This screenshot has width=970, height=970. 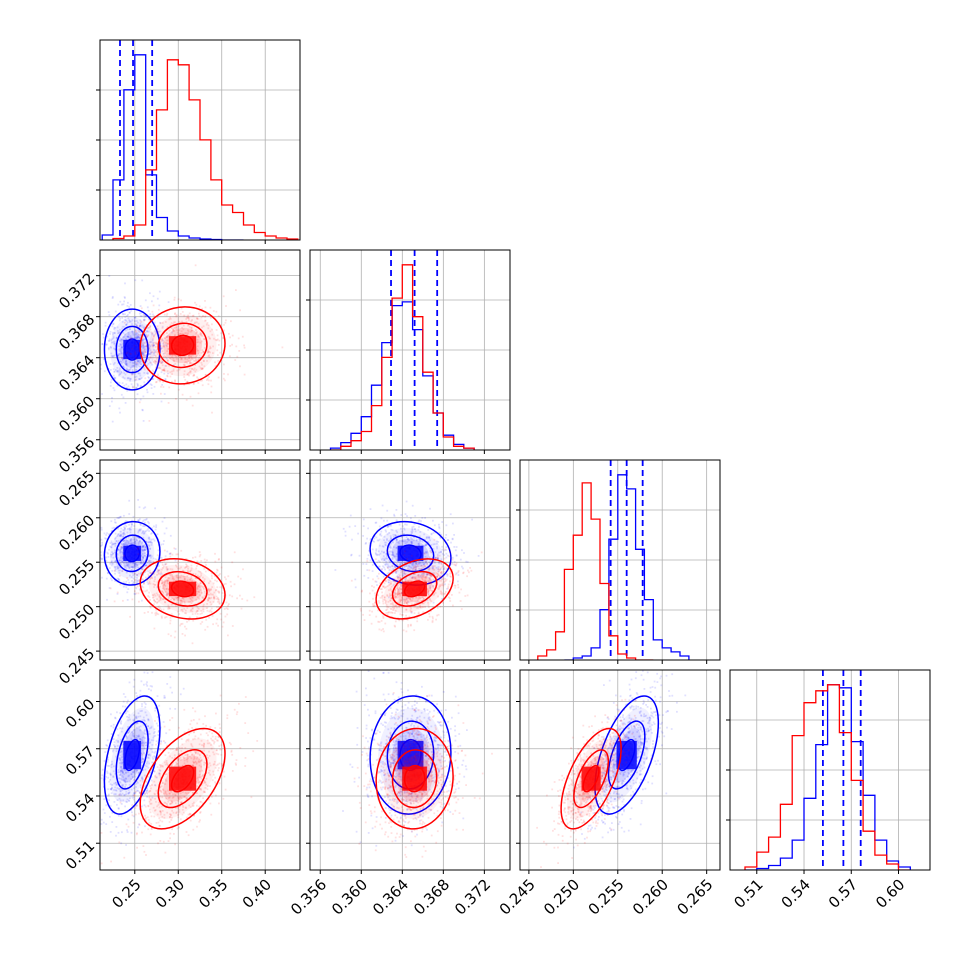 I want to click on y-tick-label: 0.250, so click(x=76, y=621).